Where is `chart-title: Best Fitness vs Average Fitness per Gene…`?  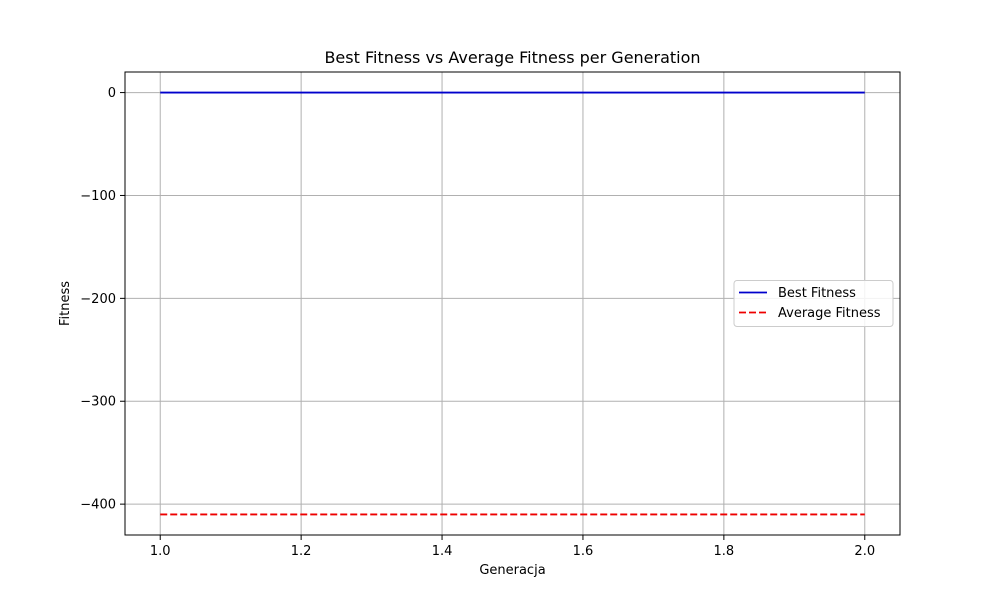 chart-title: Best Fitness vs Average Fitness per Gene… is located at coordinates (512, 57).